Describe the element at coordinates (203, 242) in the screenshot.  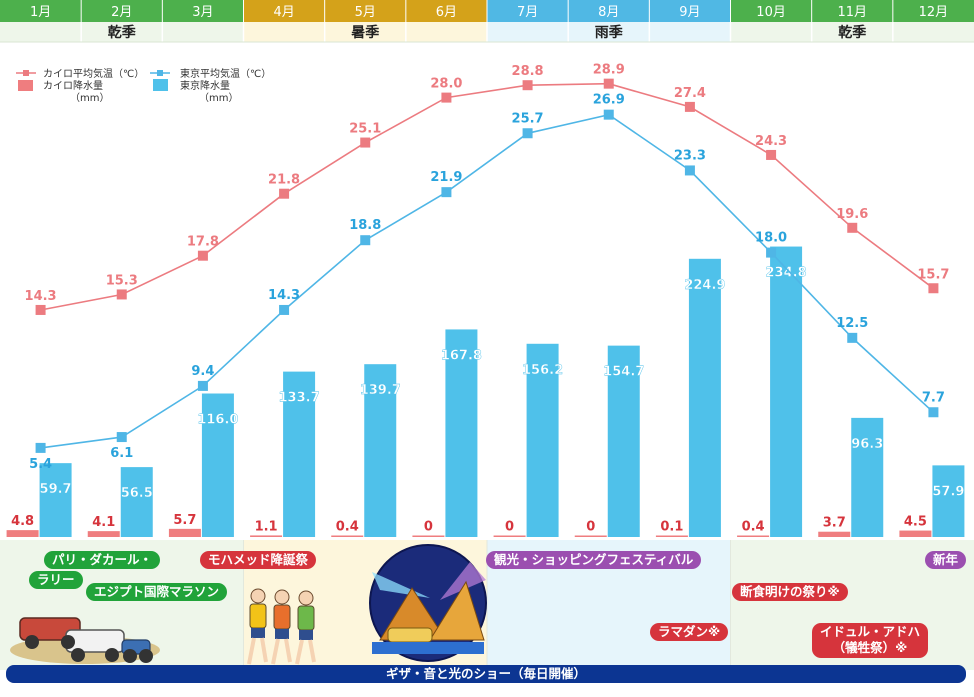
I see `cairo-temp-label: 17.8` at that location.